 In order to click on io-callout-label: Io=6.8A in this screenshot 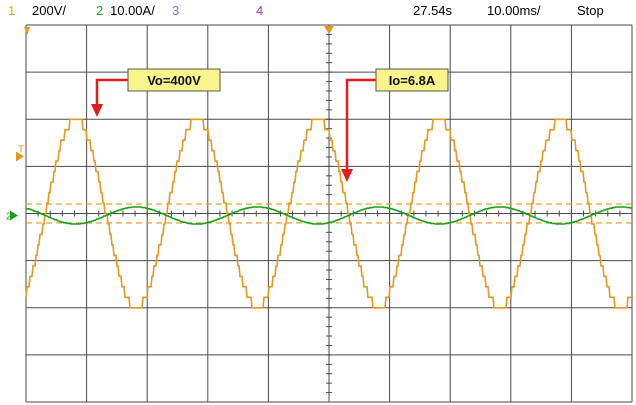, I will do `click(412, 80)`.